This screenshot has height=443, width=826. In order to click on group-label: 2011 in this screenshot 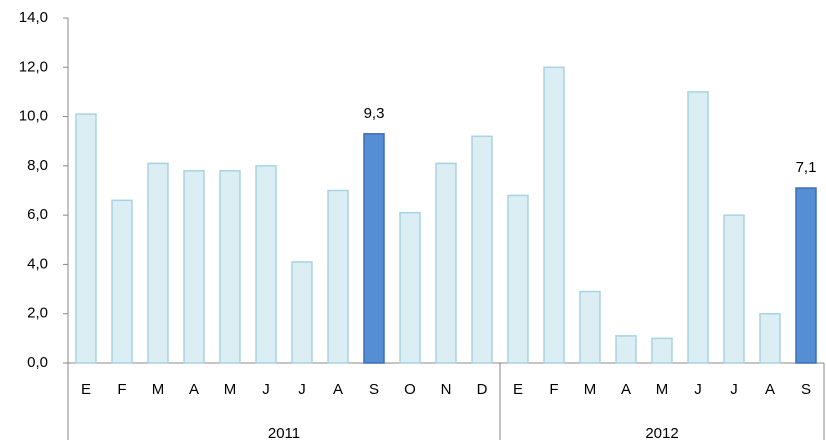, I will do `click(284, 433)`.